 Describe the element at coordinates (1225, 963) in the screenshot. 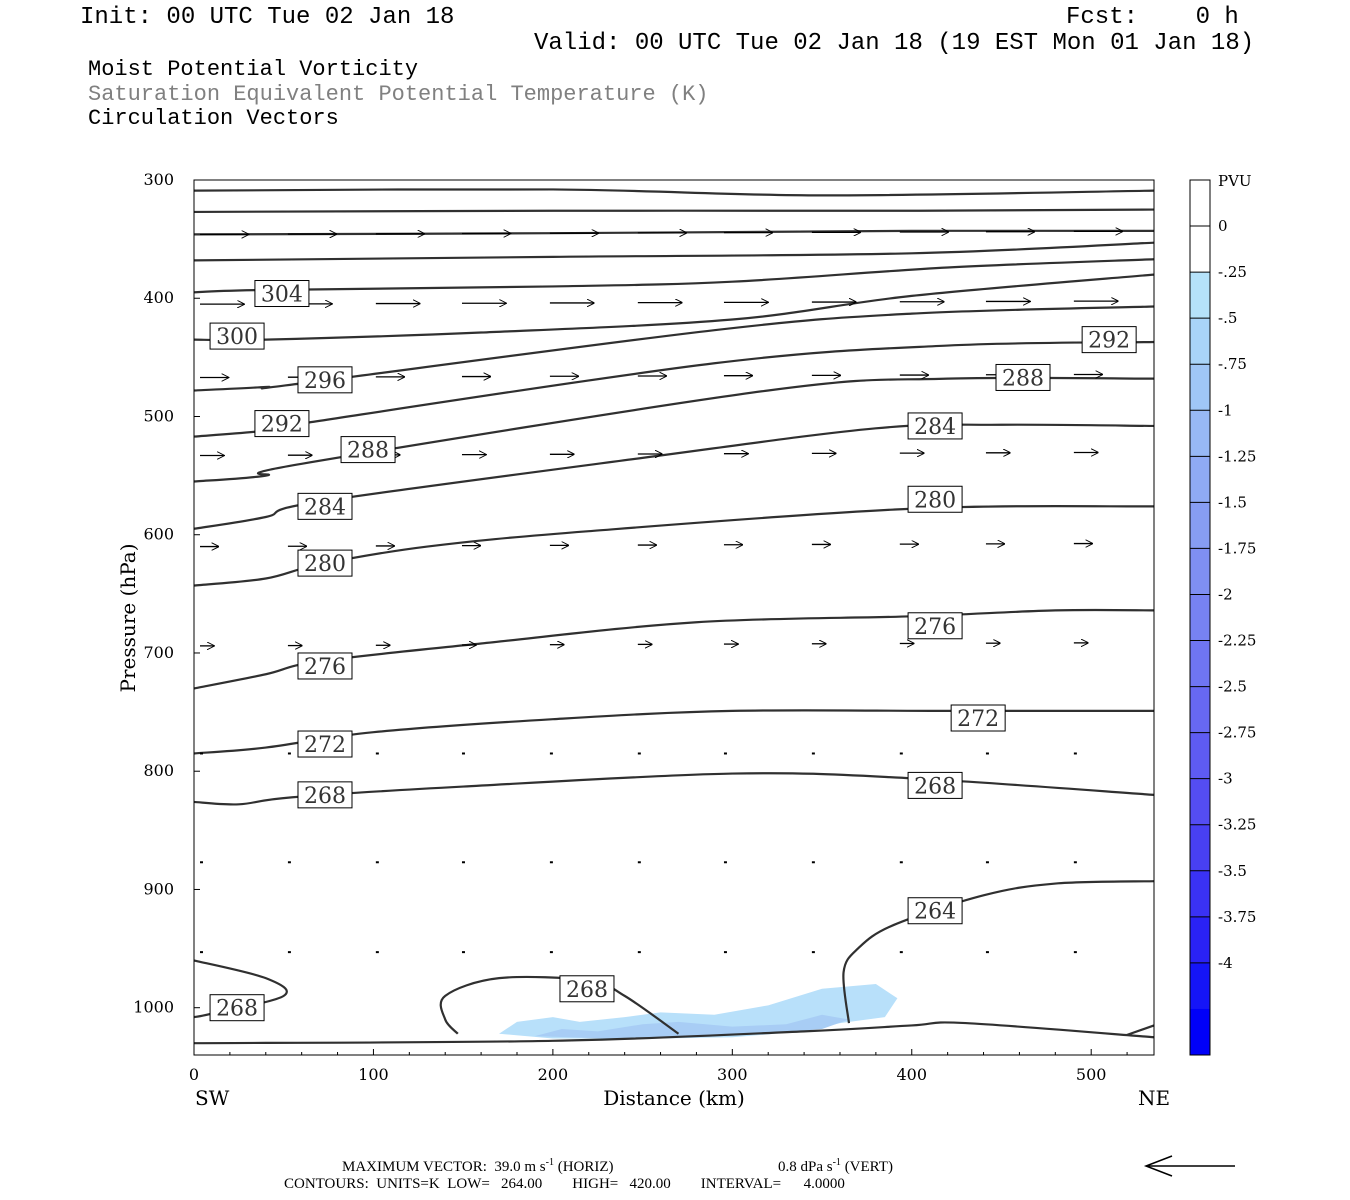

I see `colorbar-tick-label: -4` at that location.